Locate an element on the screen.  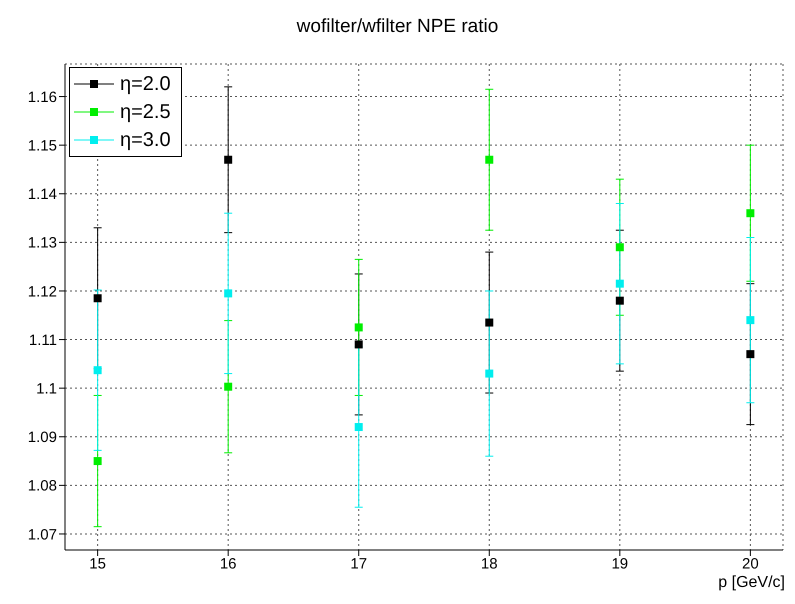
y-tick-label: 1.13 is located at coordinates (42, 243).